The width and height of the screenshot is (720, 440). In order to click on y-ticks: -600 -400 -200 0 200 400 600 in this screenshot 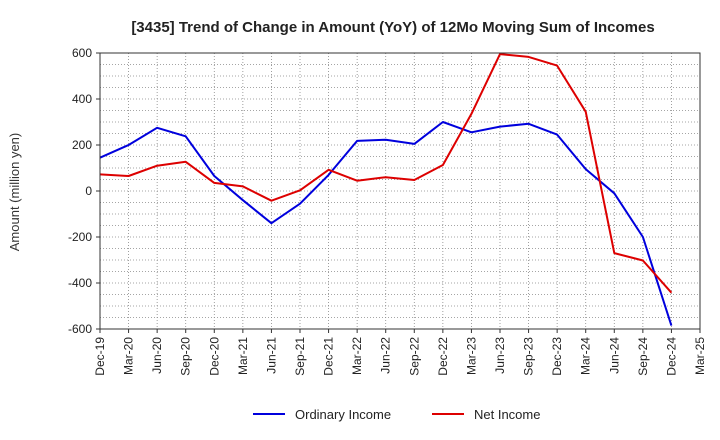, I will do `click(84, 191)`.